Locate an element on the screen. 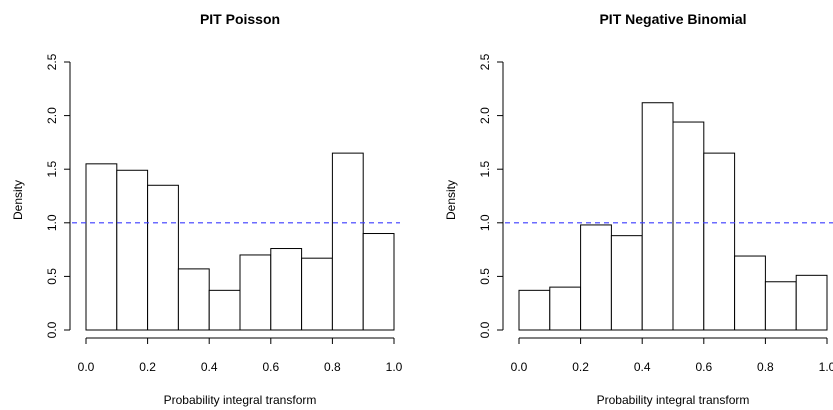 This screenshot has width=833, height=410. chart-title: PIT Poisson is located at coordinates (240, 19).